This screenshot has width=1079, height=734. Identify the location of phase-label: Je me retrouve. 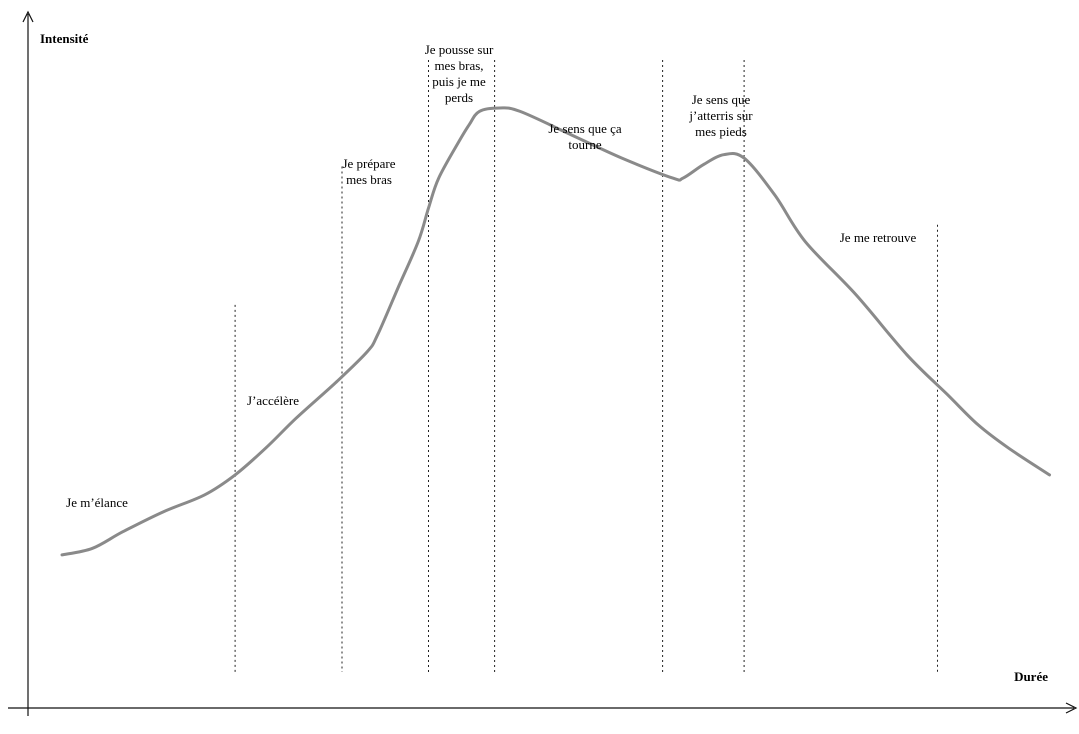
(878, 237).